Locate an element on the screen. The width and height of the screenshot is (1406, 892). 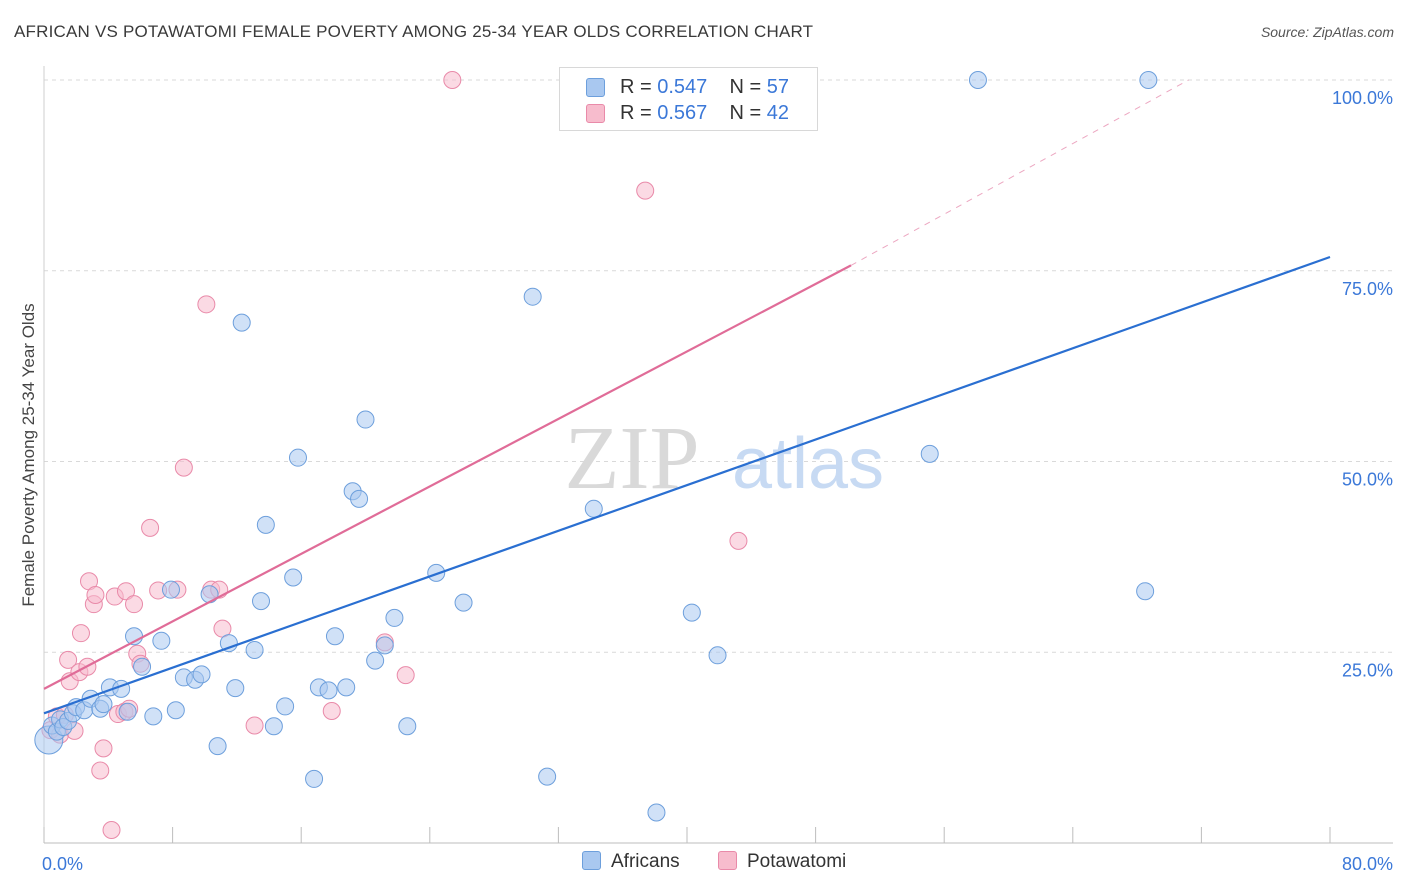
legend-n-value: 42 is located at coordinates (778, 113).